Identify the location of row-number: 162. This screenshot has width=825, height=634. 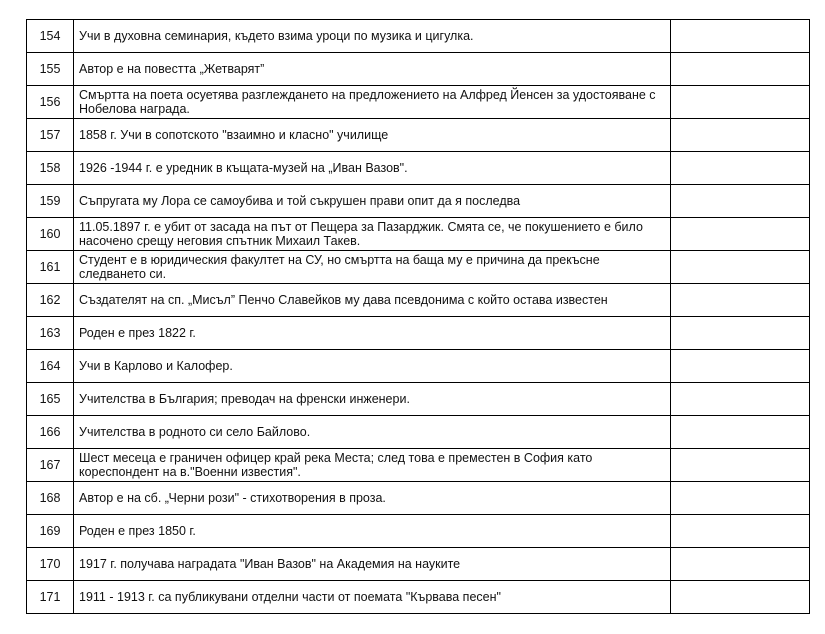
(50, 300).